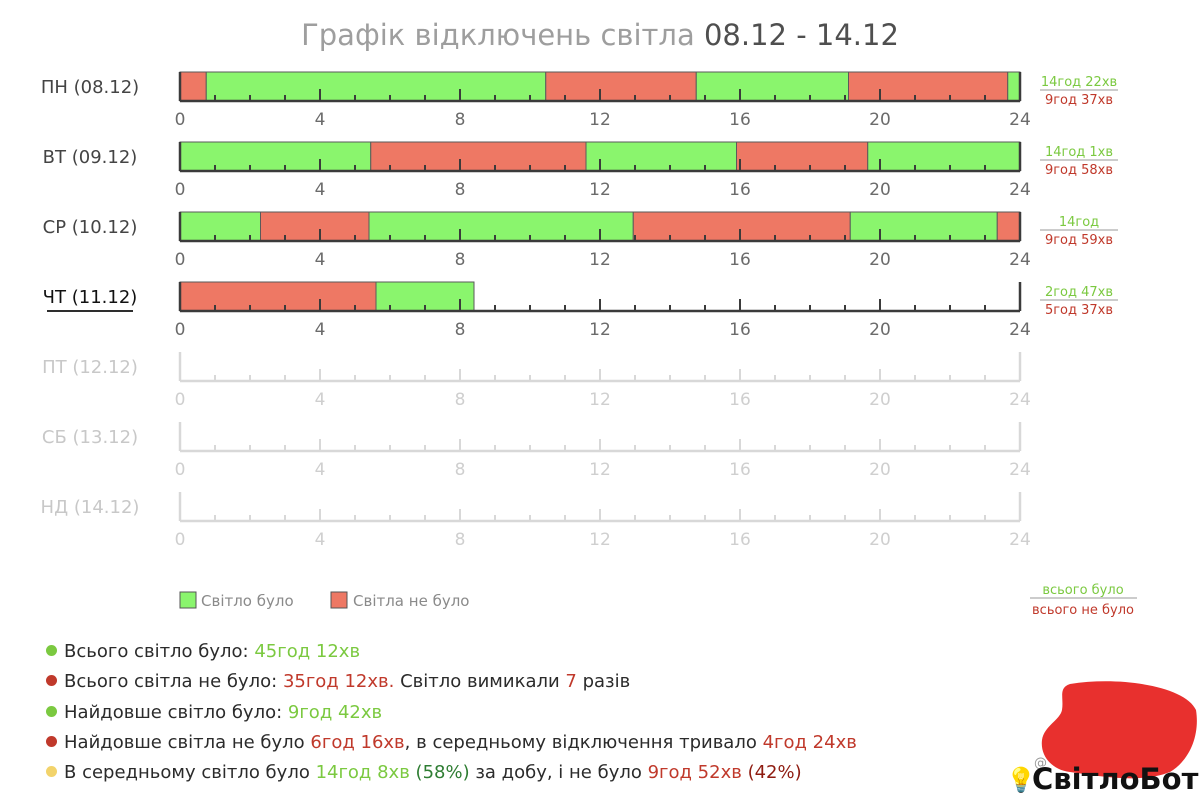 This screenshot has height=811, width=1200. What do you see at coordinates (1021, 780) in the screenshot?
I see `lightbulb-icon: 💡` at bounding box center [1021, 780].